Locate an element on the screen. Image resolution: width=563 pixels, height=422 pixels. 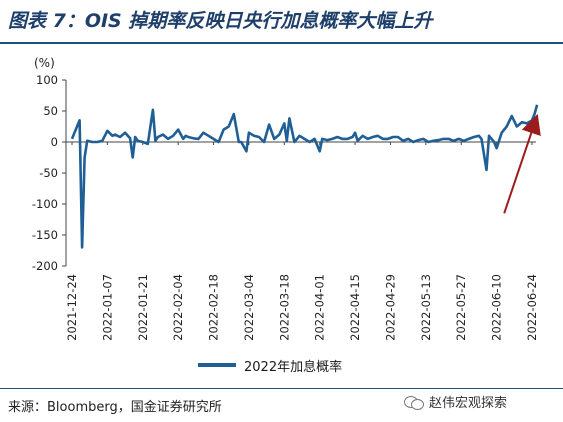
y-tick-label: 50 is located at coordinates (50, 111).